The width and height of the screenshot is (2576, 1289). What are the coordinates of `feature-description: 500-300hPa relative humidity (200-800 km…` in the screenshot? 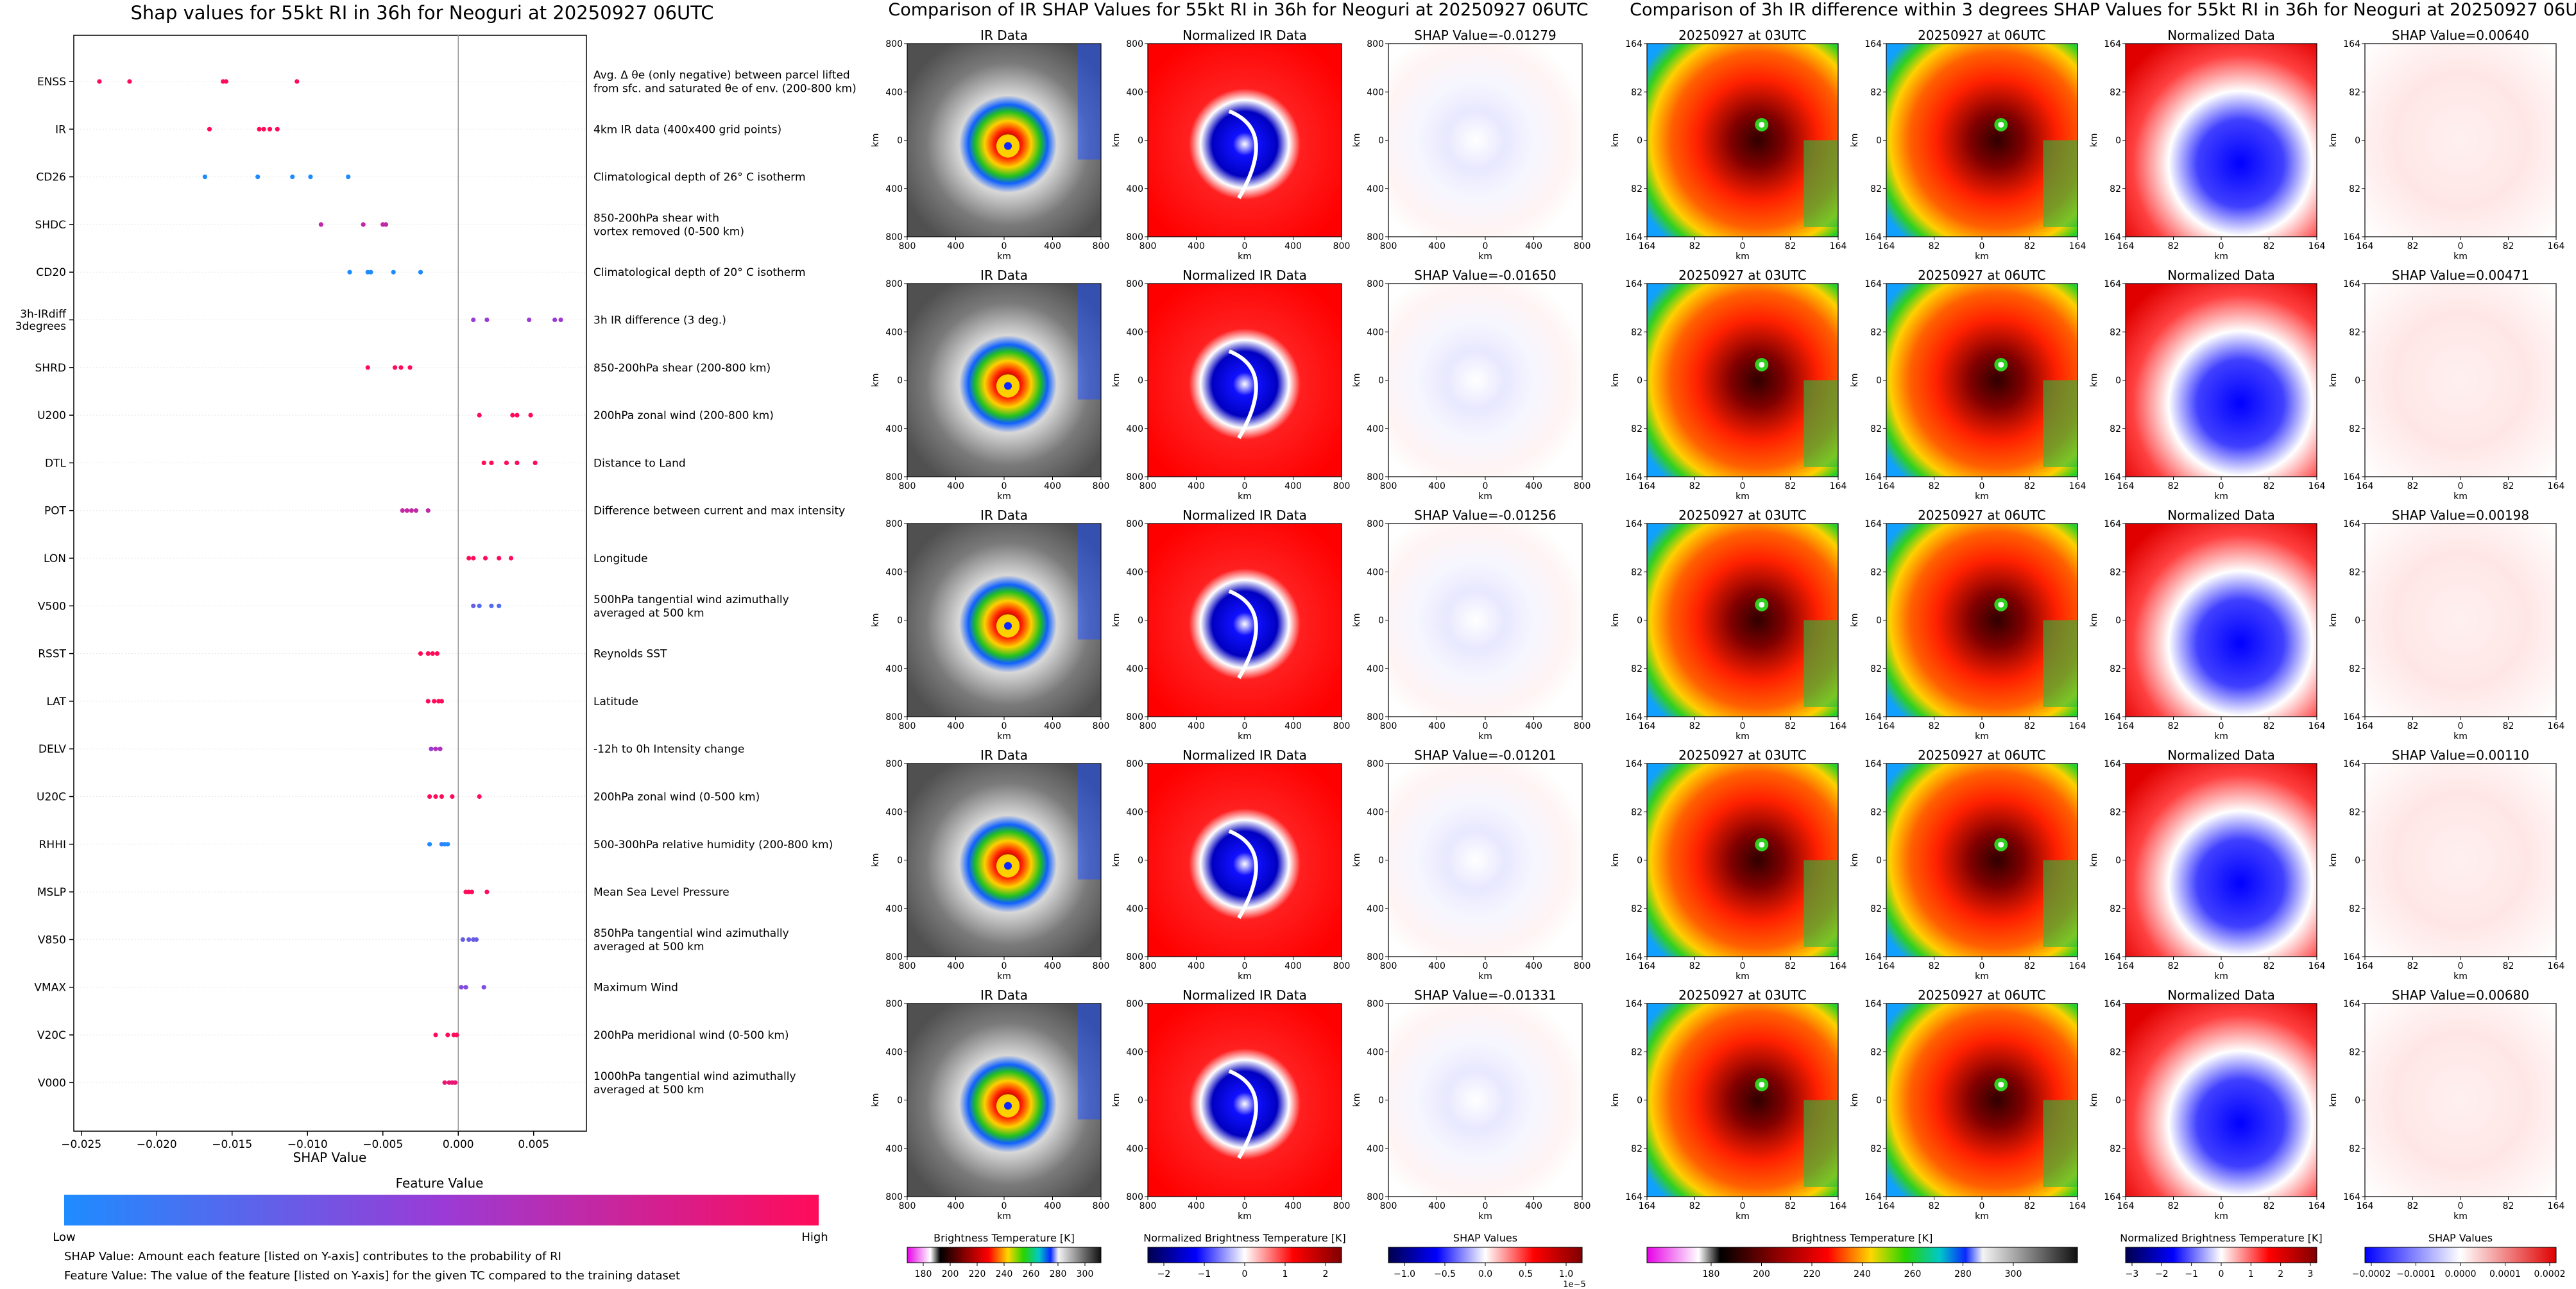 It's located at (713, 845).